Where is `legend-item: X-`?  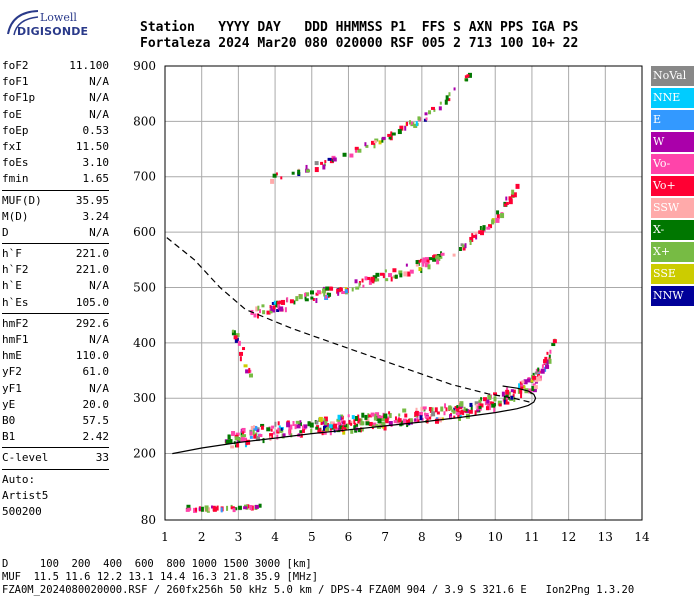 legend-item: X- is located at coordinates (672, 230).